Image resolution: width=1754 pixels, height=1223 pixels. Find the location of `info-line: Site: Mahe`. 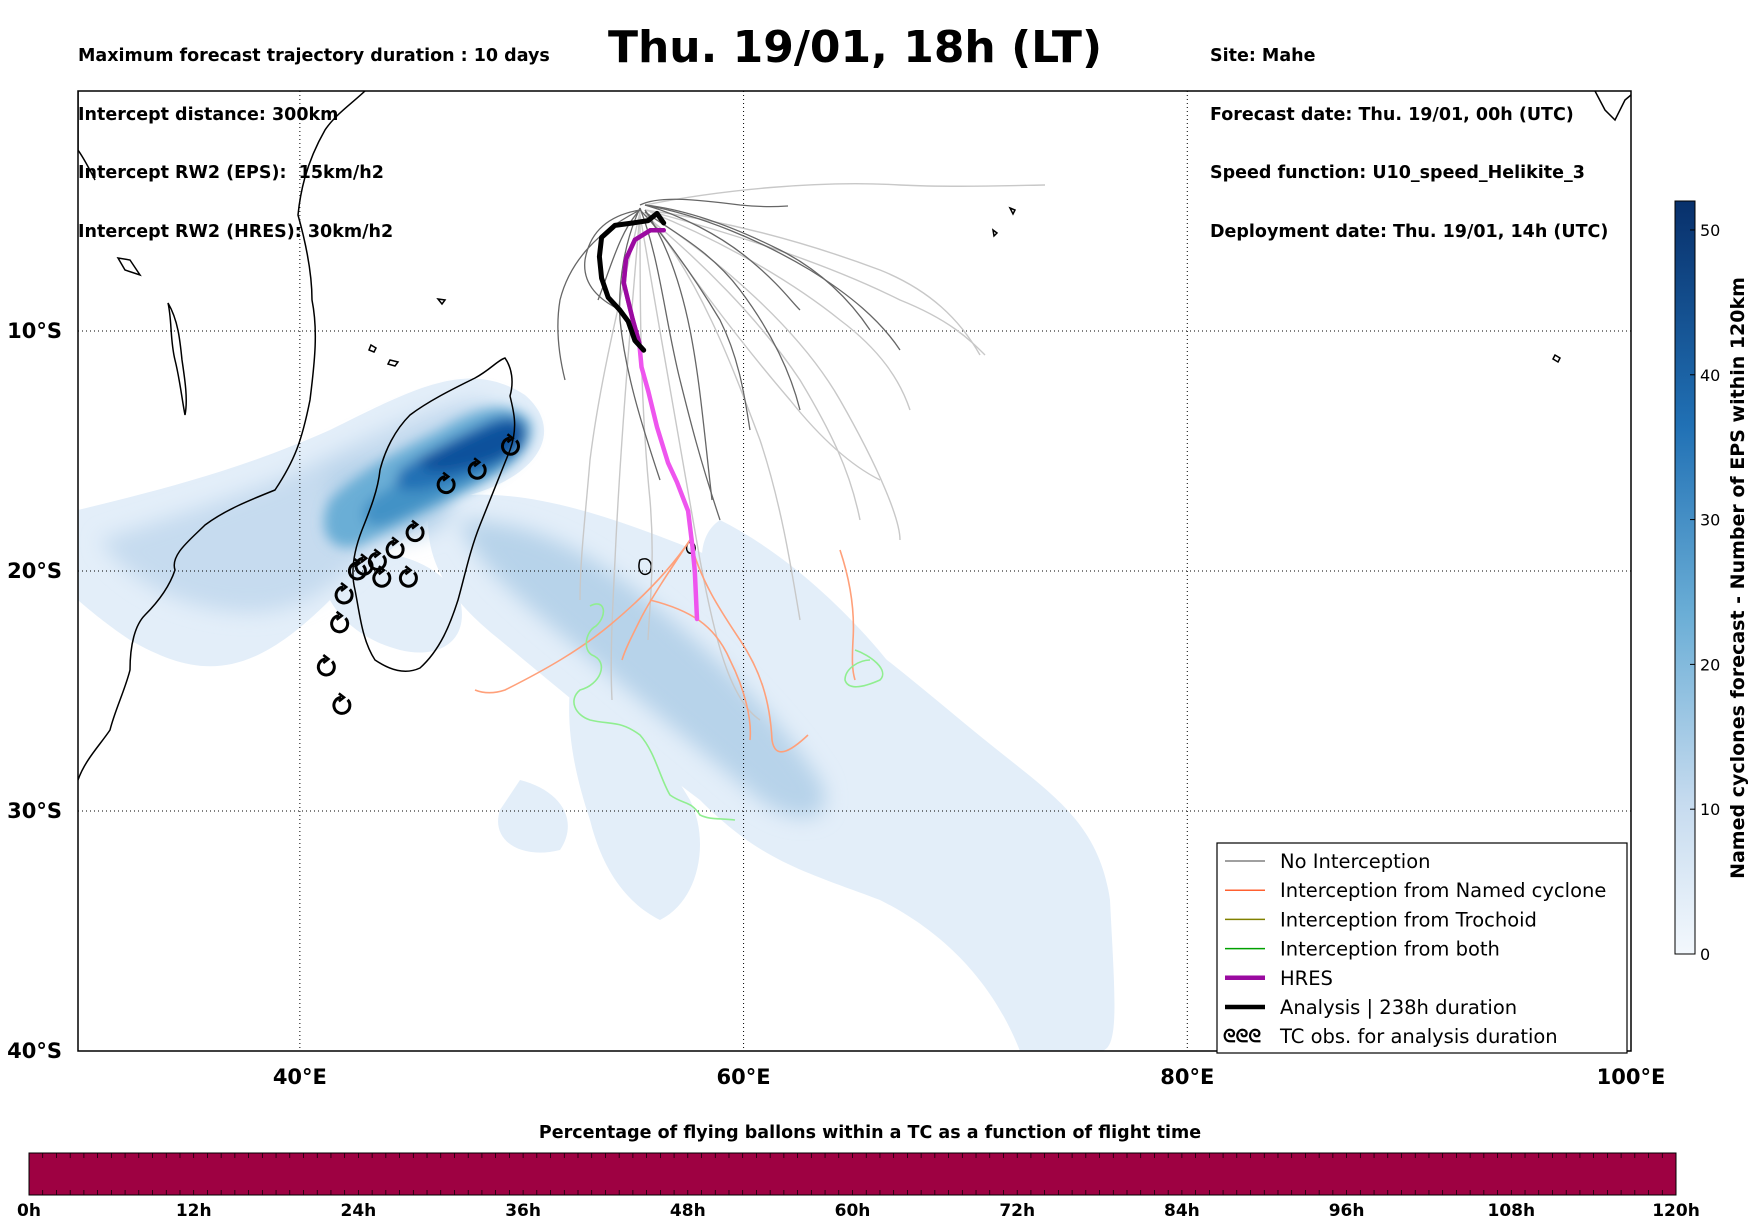

info-line: Site: Mahe is located at coordinates (1263, 56).